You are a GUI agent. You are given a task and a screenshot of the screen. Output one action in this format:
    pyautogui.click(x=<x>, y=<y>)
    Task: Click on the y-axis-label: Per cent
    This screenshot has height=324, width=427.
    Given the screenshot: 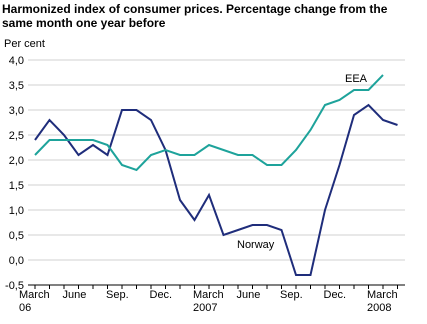 What is the action you would take?
    pyautogui.click(x=24, y=44)
    